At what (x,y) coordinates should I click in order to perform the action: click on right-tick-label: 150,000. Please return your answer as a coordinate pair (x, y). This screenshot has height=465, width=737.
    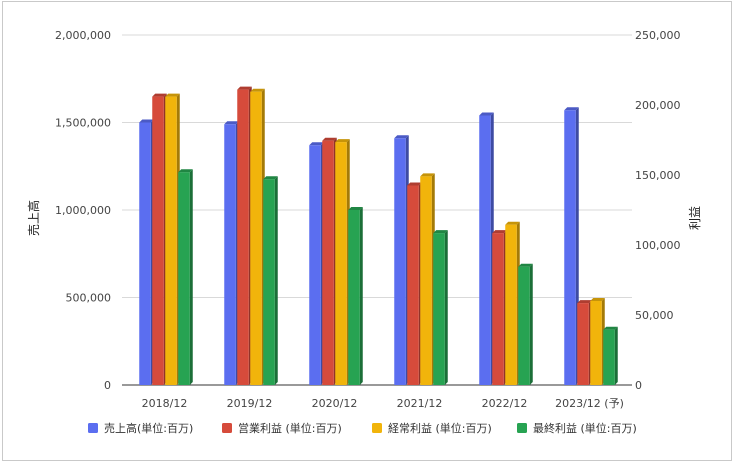
    Looking at the image, I should click on (658, 175).